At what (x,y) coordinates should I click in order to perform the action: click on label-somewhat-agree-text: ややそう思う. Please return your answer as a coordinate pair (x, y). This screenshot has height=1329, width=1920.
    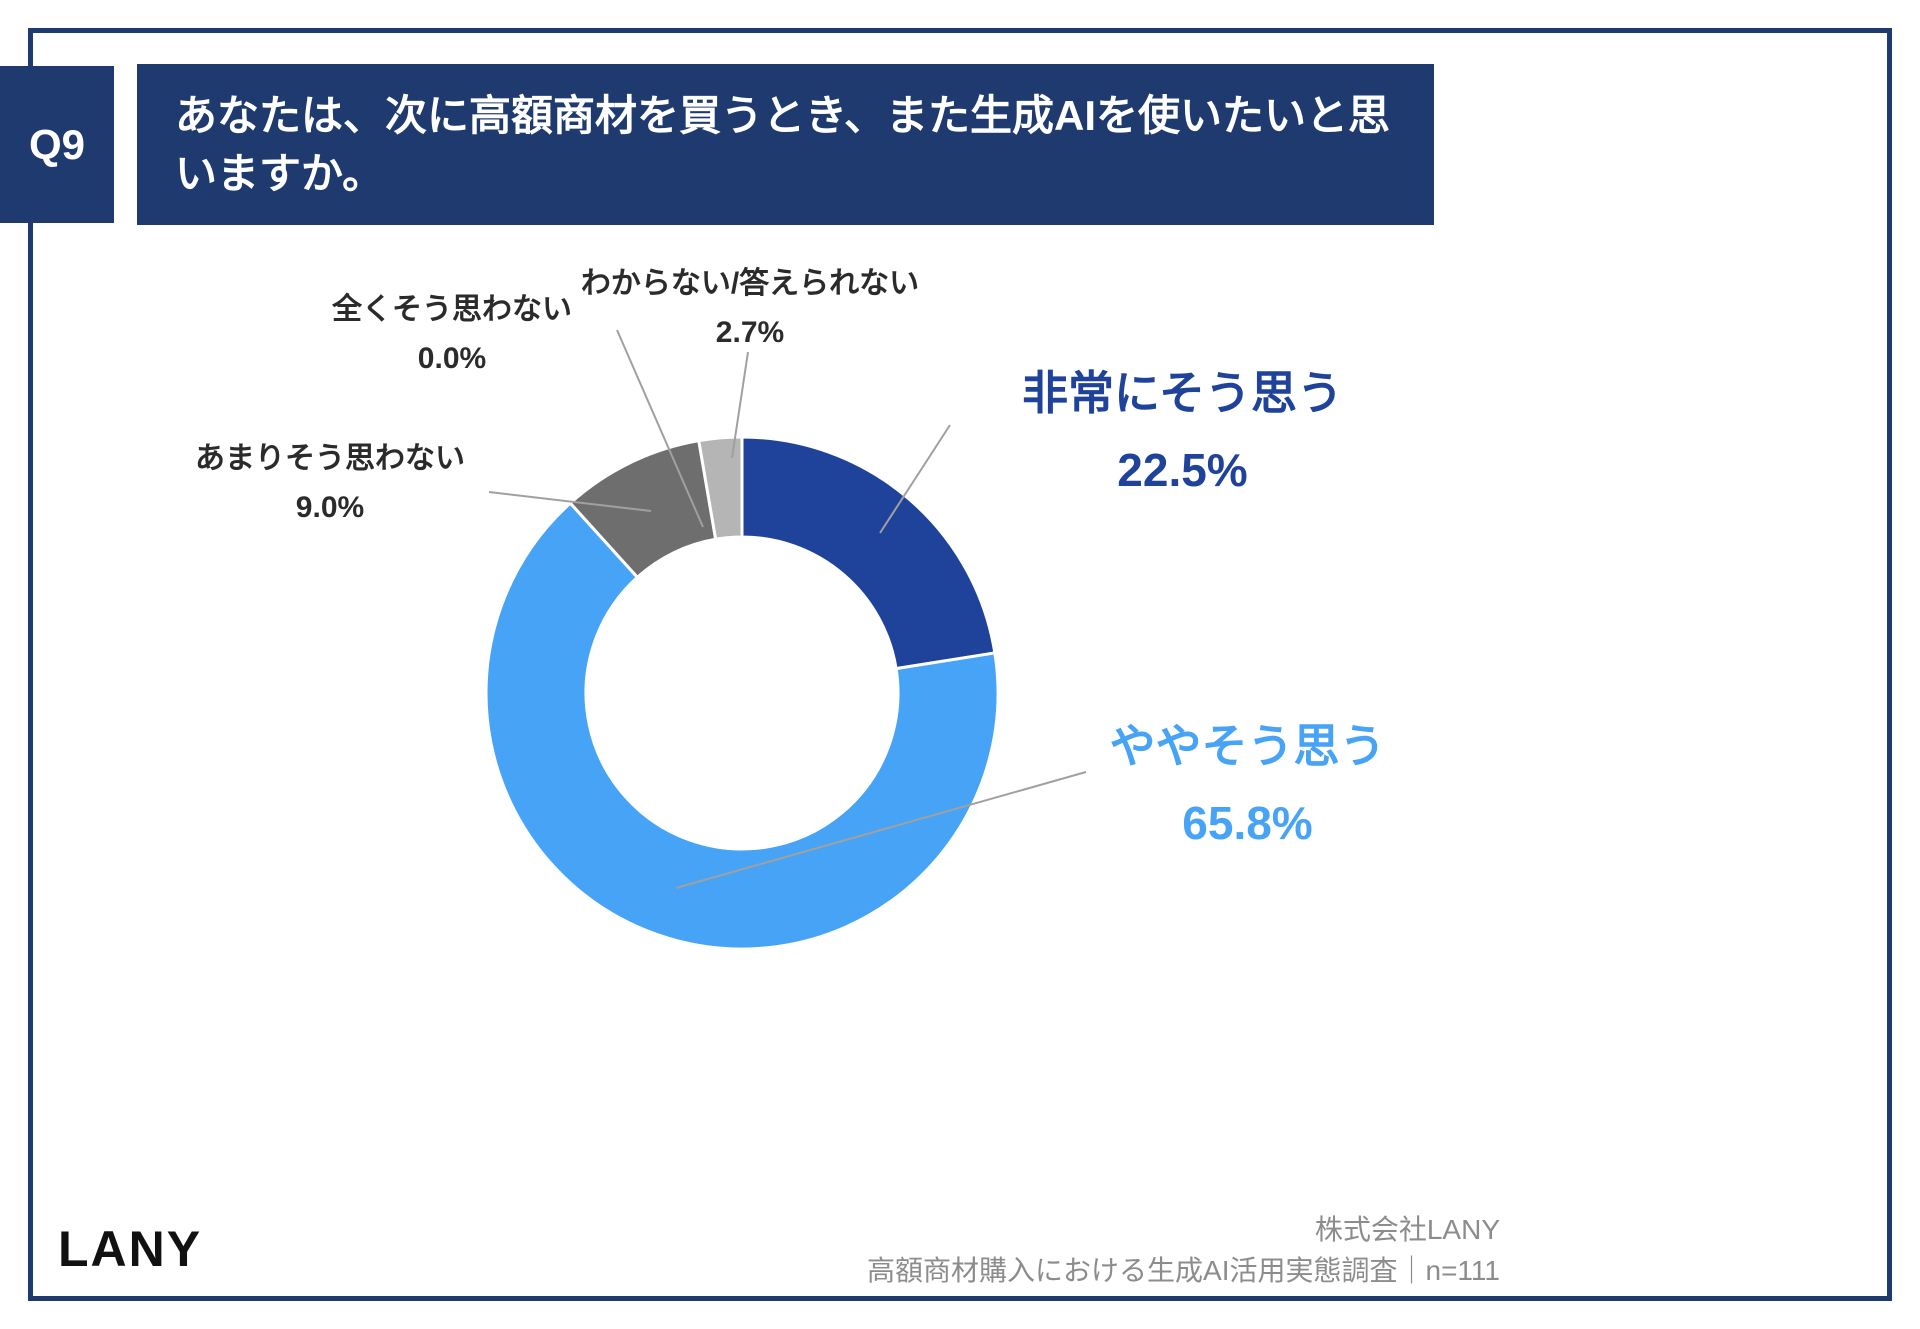
    Looking at the image, I should click on (1247, 746).